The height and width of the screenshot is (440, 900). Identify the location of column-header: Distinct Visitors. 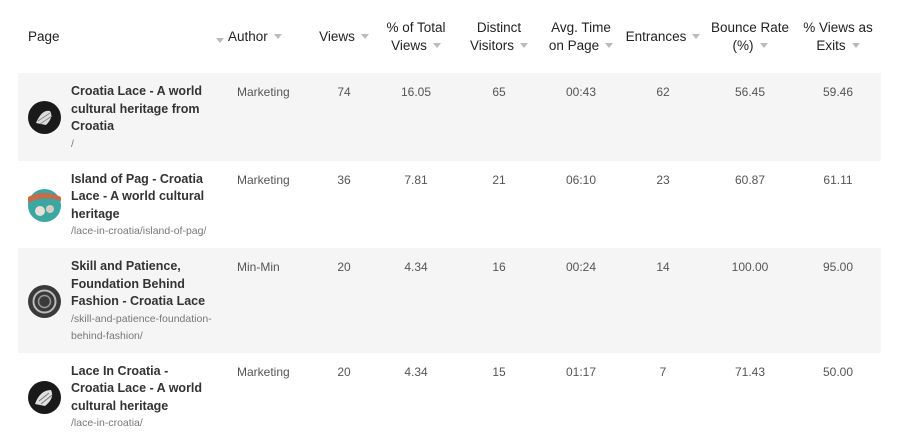
(499, 36).